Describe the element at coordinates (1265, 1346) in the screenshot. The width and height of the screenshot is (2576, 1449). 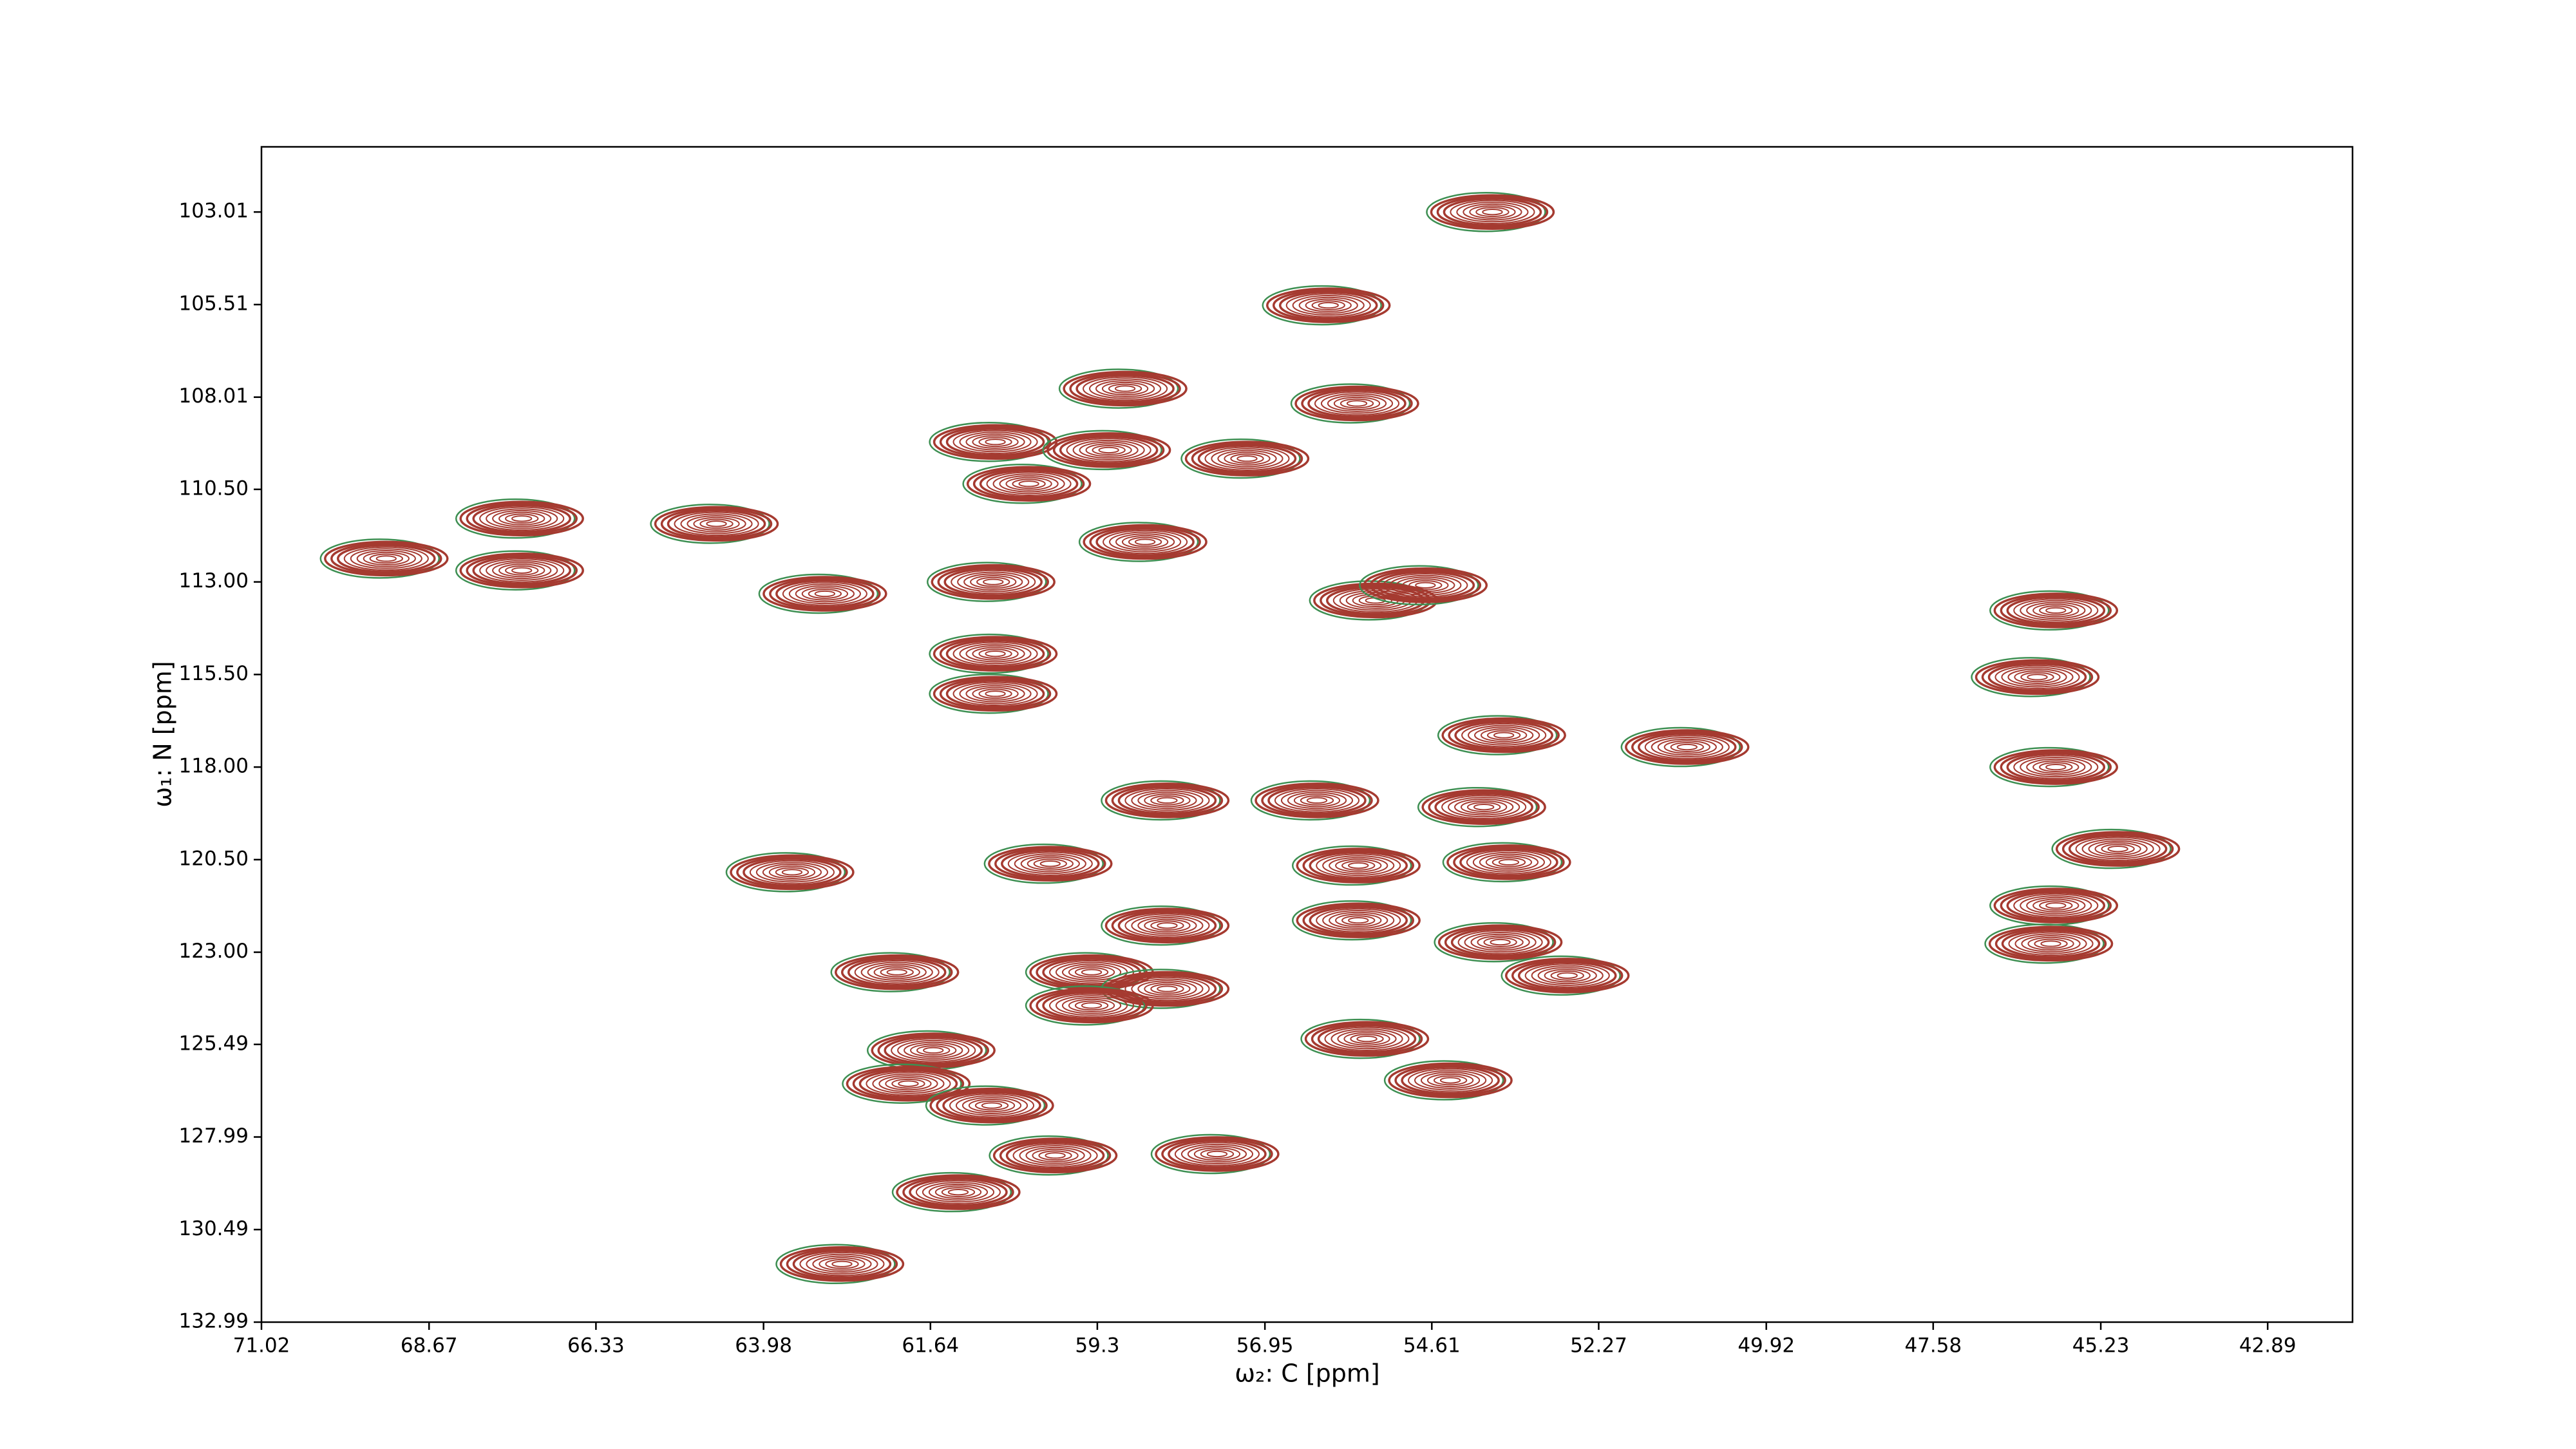
I see `x-tick-label: 56.95` at that location.